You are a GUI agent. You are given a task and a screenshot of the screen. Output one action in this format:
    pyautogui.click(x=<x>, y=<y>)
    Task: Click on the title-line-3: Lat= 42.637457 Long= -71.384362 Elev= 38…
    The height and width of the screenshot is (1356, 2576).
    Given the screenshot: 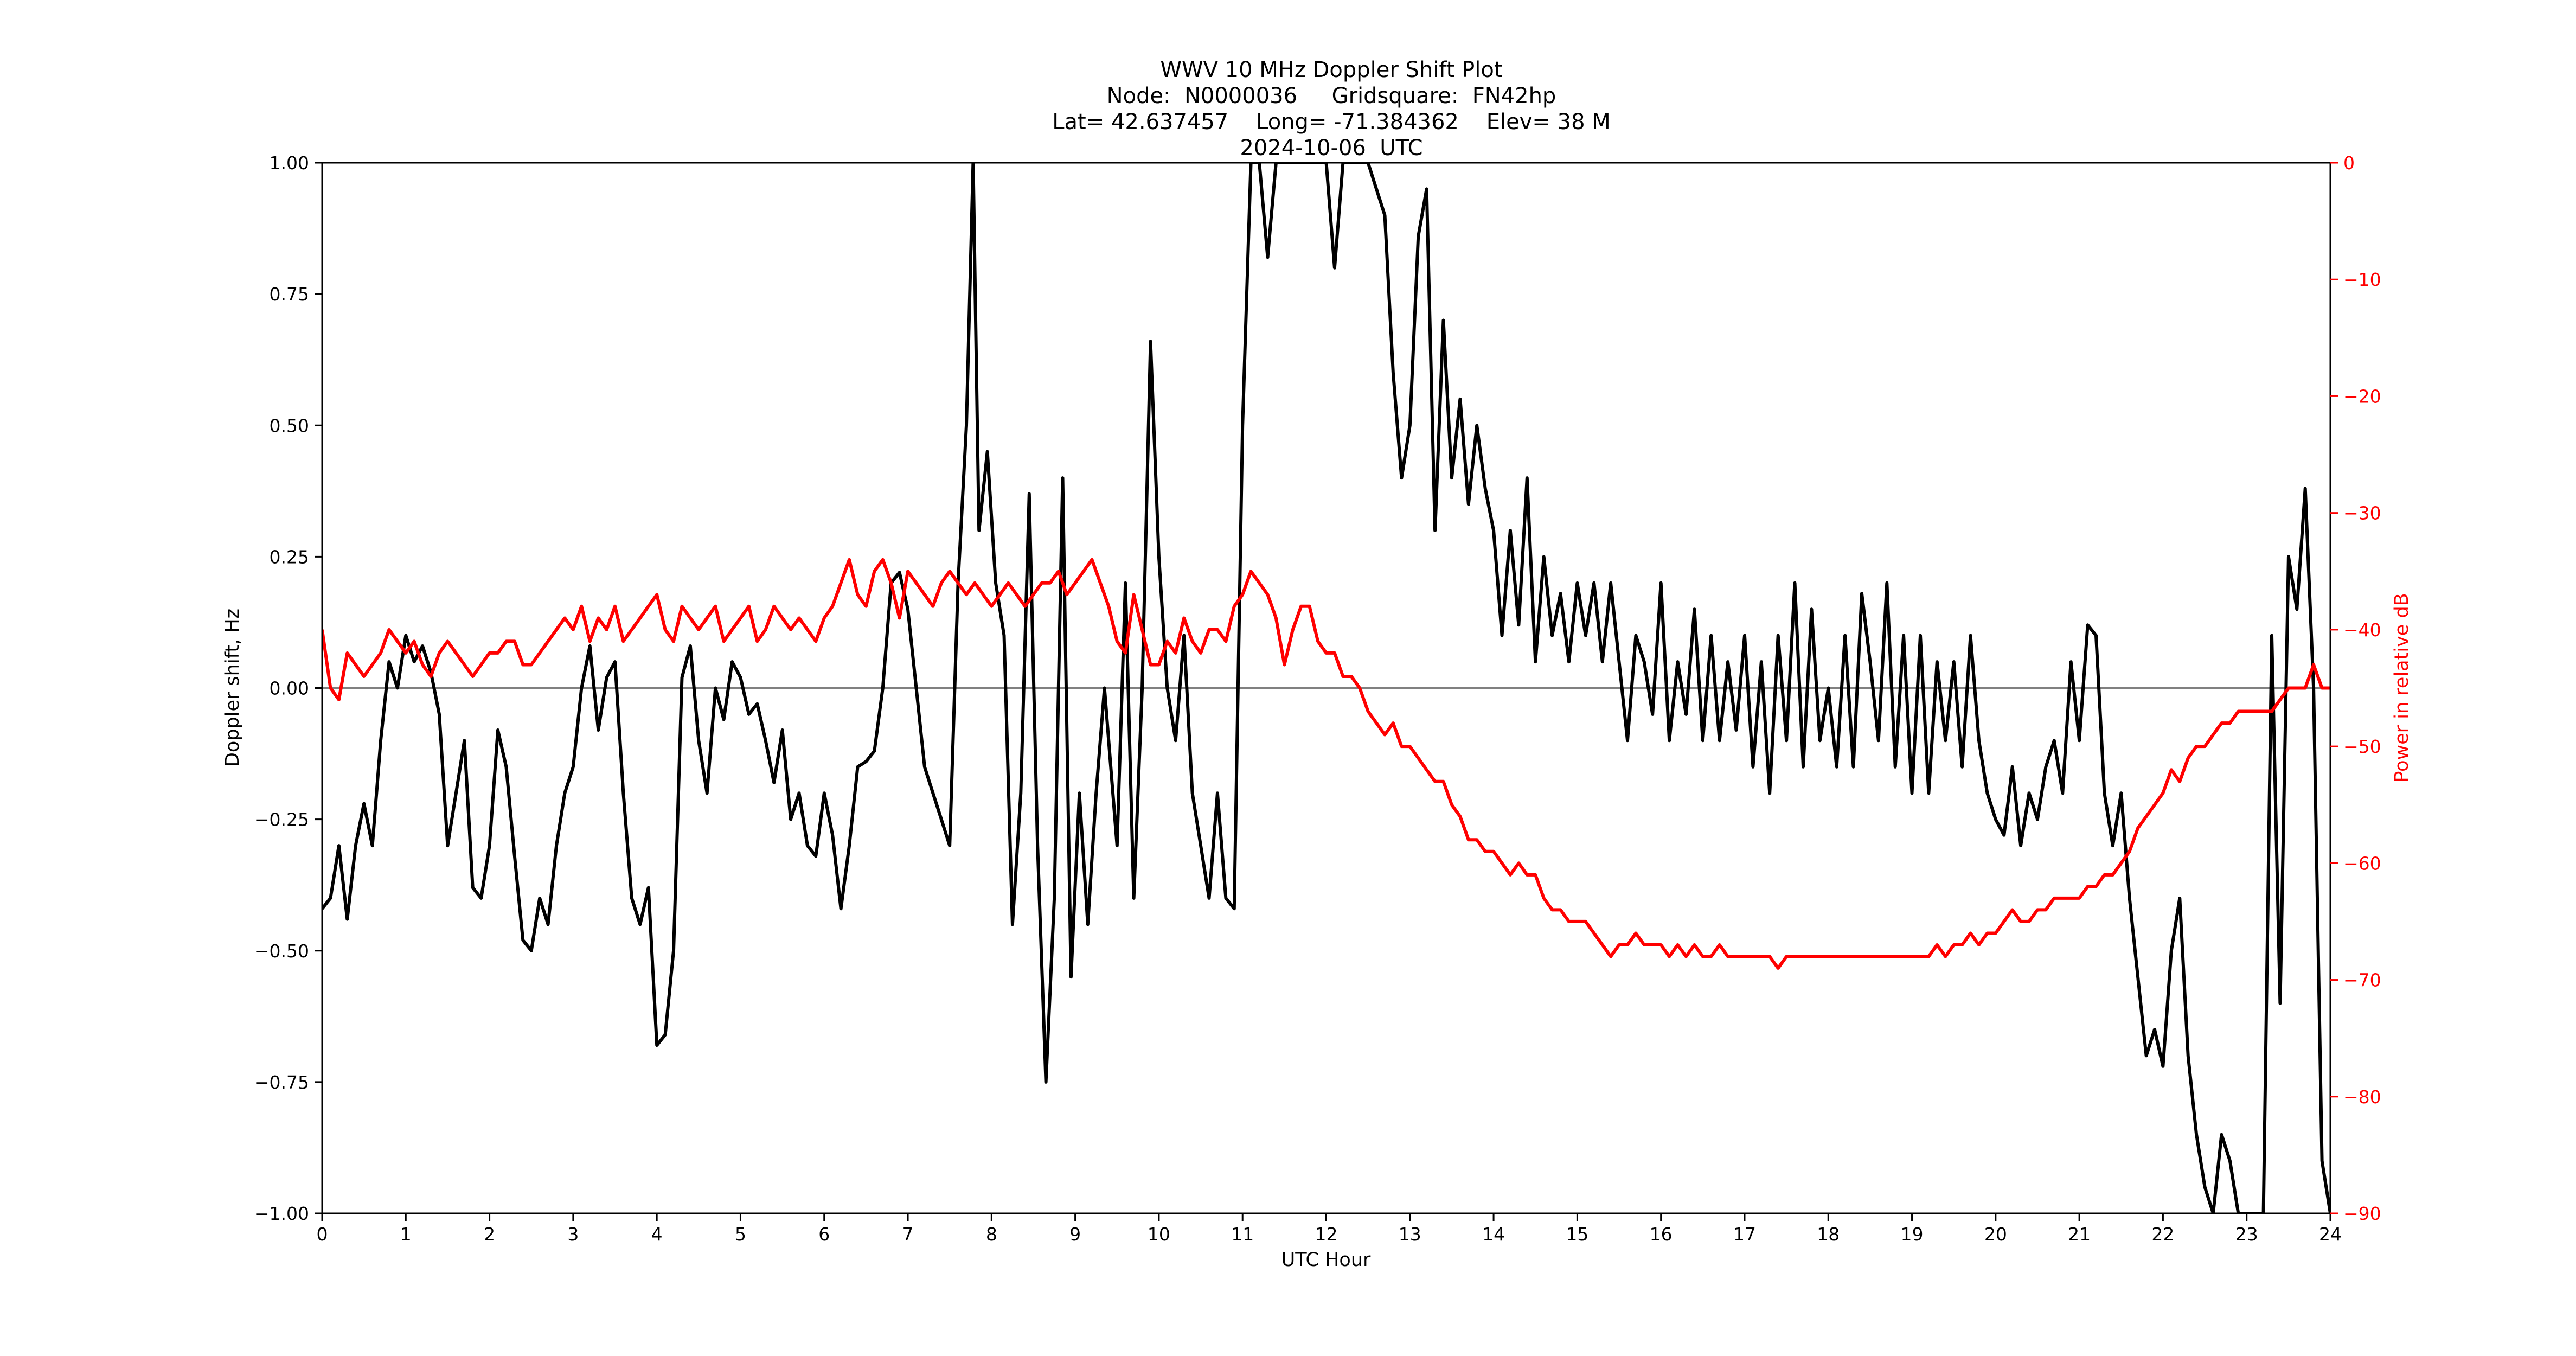 What is the action you would take?
    pyautogui.click(x=1331, y=122)
    